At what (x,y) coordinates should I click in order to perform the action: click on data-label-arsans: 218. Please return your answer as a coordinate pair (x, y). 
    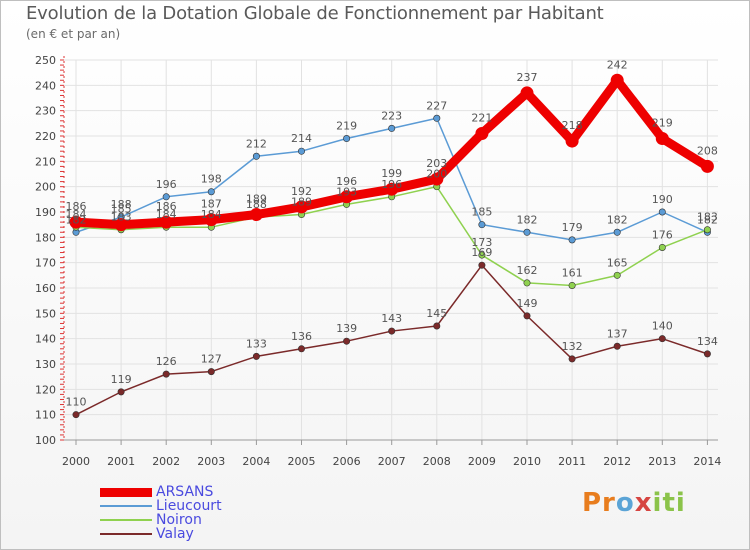
    Looking at the image, I should click on (572, 125).